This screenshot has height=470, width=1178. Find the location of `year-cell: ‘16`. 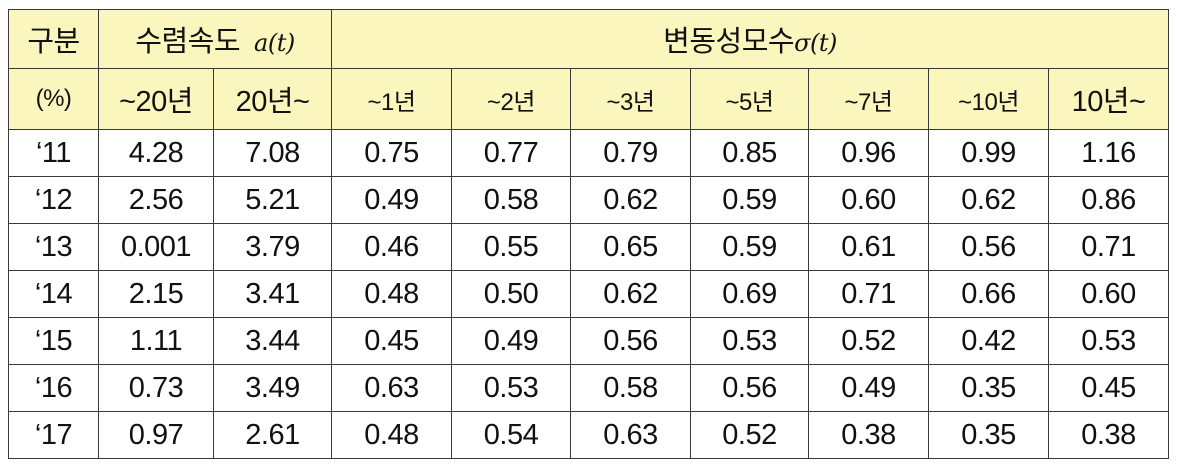

year-cell: ‘16 is located at coordinates (53, 388).